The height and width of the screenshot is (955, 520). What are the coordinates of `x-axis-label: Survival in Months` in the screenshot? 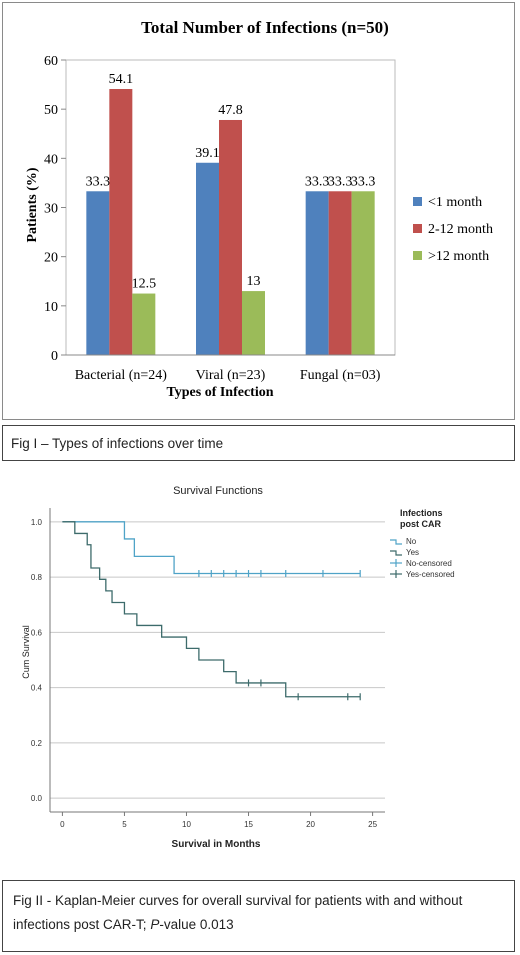 It's located at (216, 844).